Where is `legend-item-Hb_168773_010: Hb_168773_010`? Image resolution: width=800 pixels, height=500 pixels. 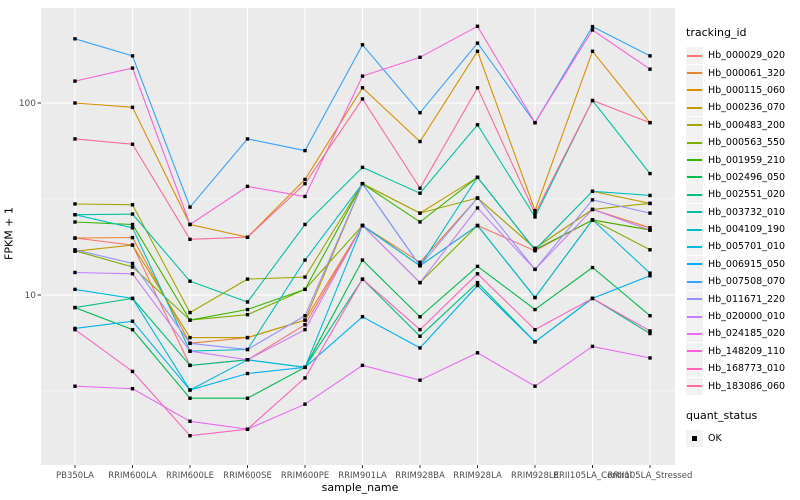
legend-item-Hb_168773_010: Hb_168773_010 is located at coordinates (742, 369).